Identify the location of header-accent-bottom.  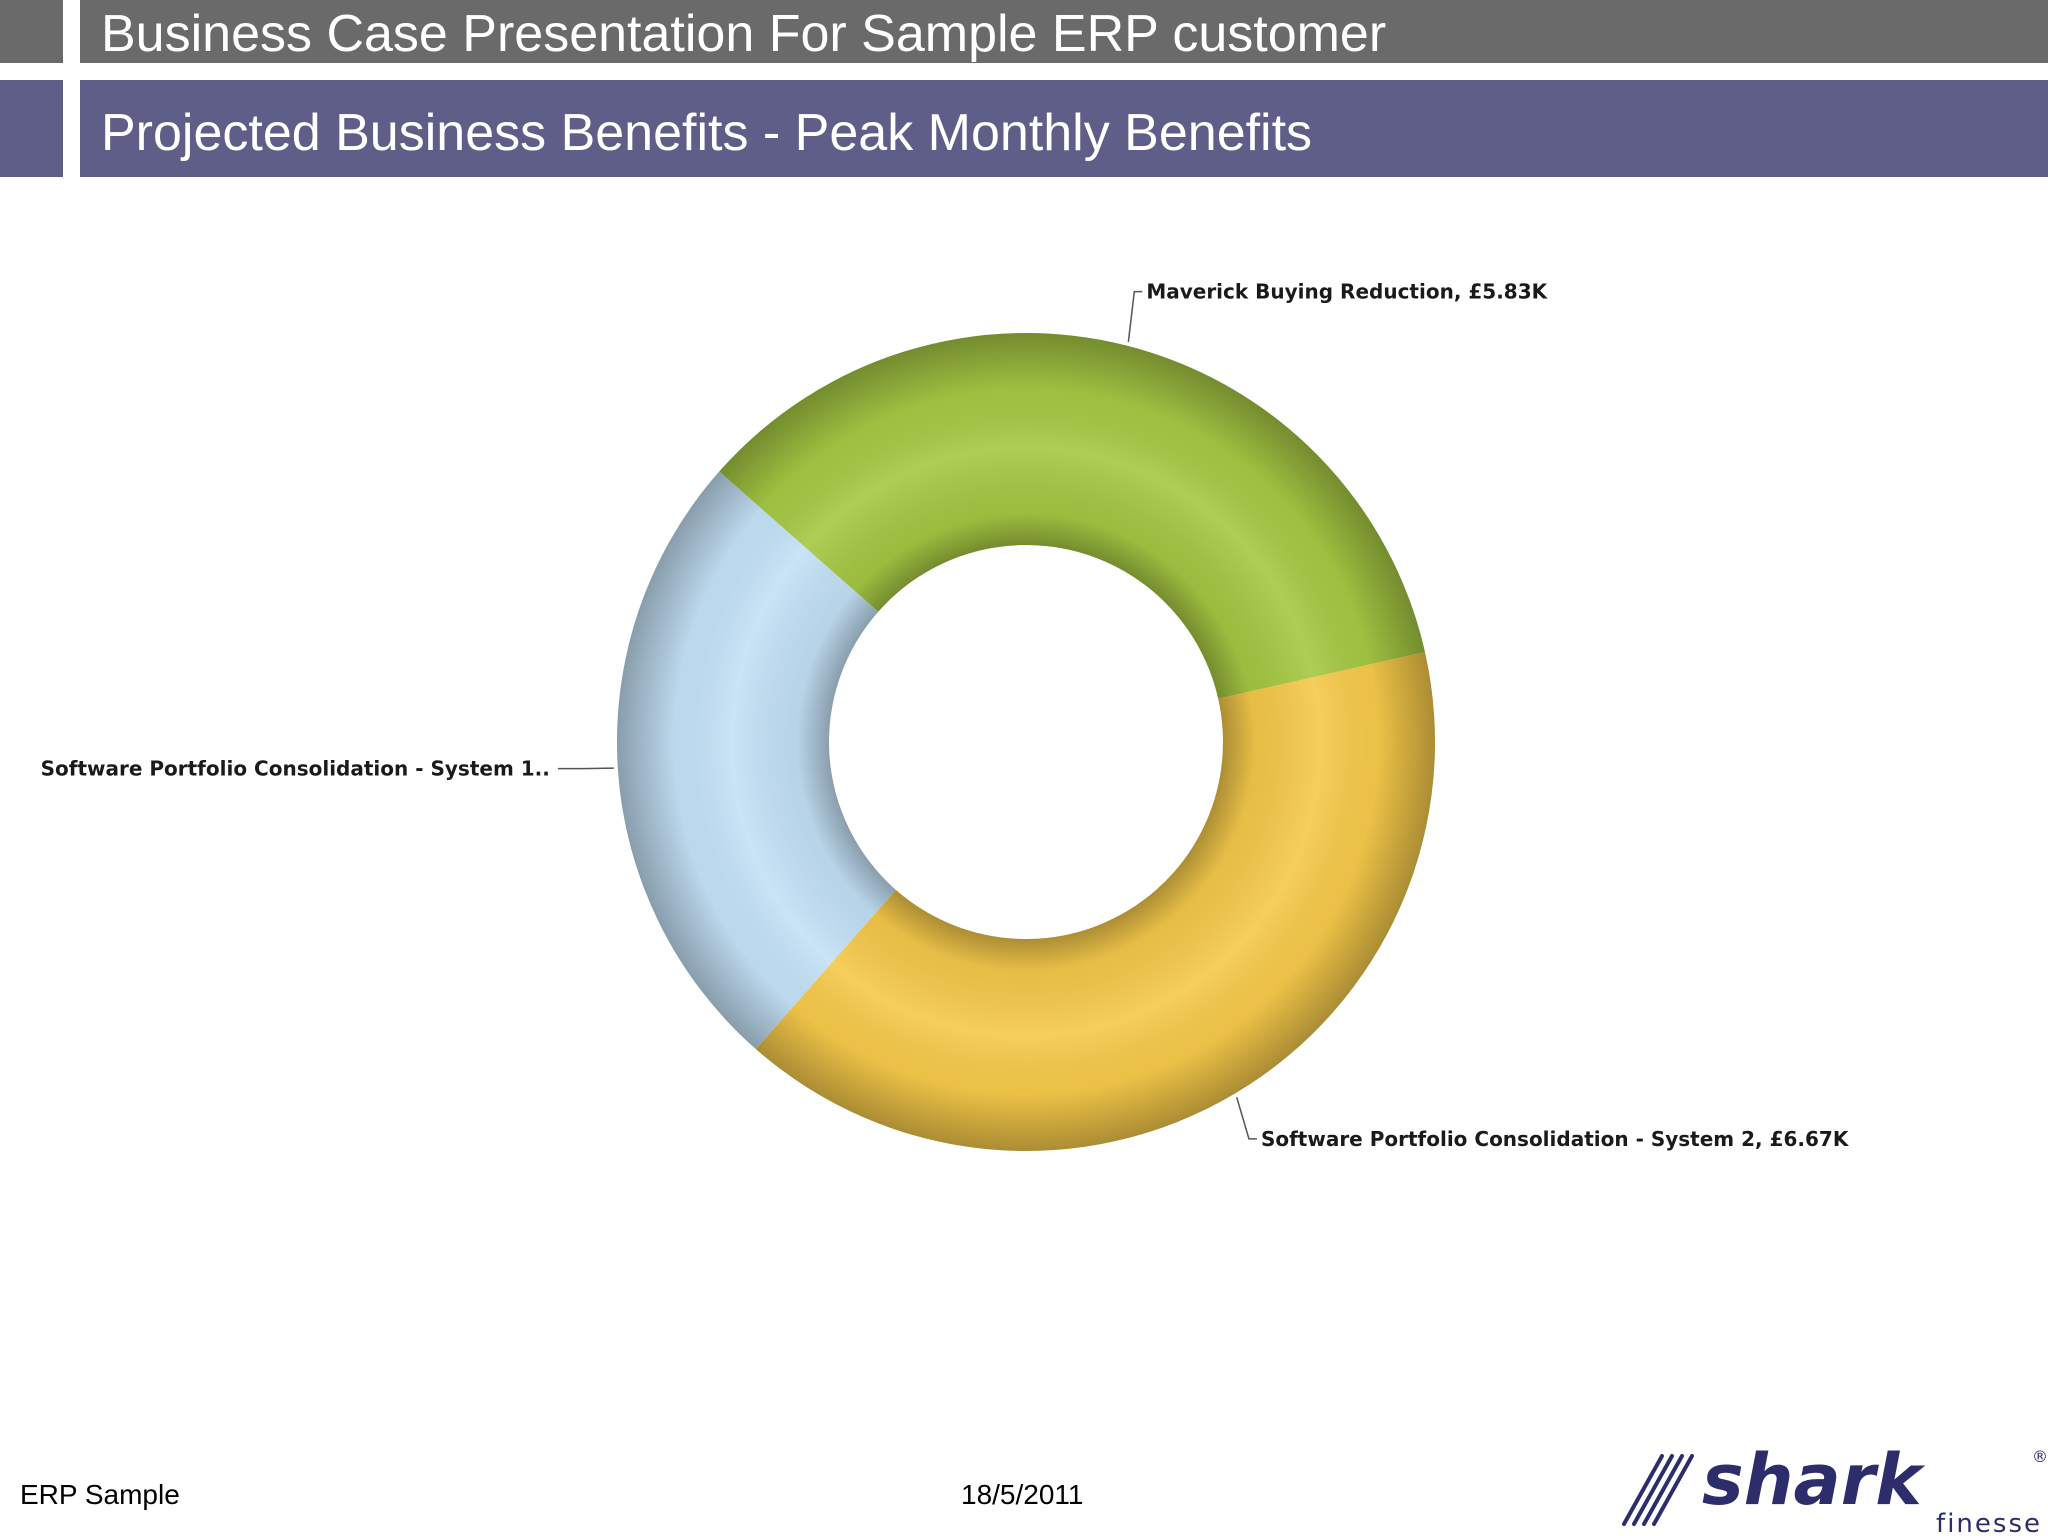
(31, 128).